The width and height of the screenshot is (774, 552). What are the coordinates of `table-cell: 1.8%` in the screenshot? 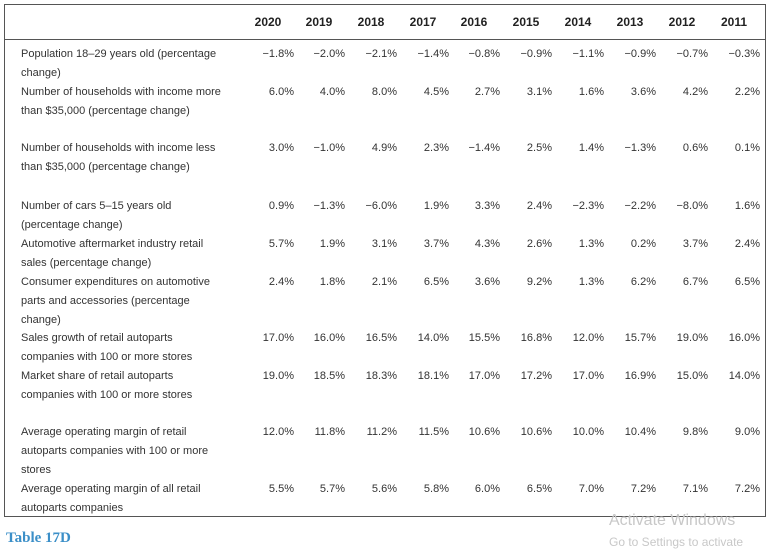 It's located at (332, 282).